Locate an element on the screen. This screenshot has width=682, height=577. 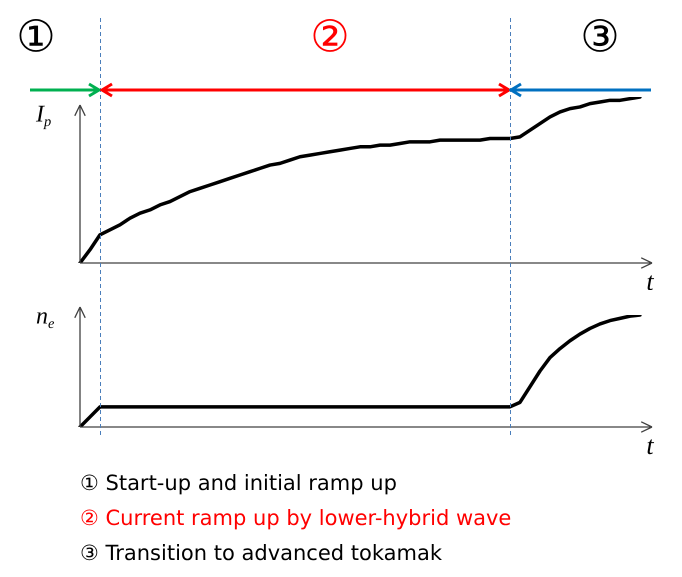
text: ① Start-up and initial ramp up is located at coordinates (239, 483).